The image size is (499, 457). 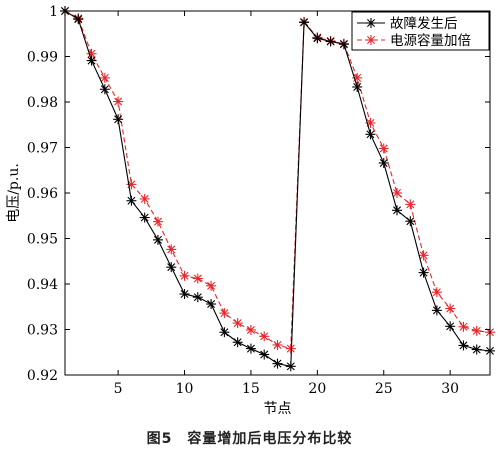 What do you see at coordinates (249, 439) in the screenshot?
I see `figure-caption: 图5 容量增加后电压分布比较` at bounding box center [249, 439].